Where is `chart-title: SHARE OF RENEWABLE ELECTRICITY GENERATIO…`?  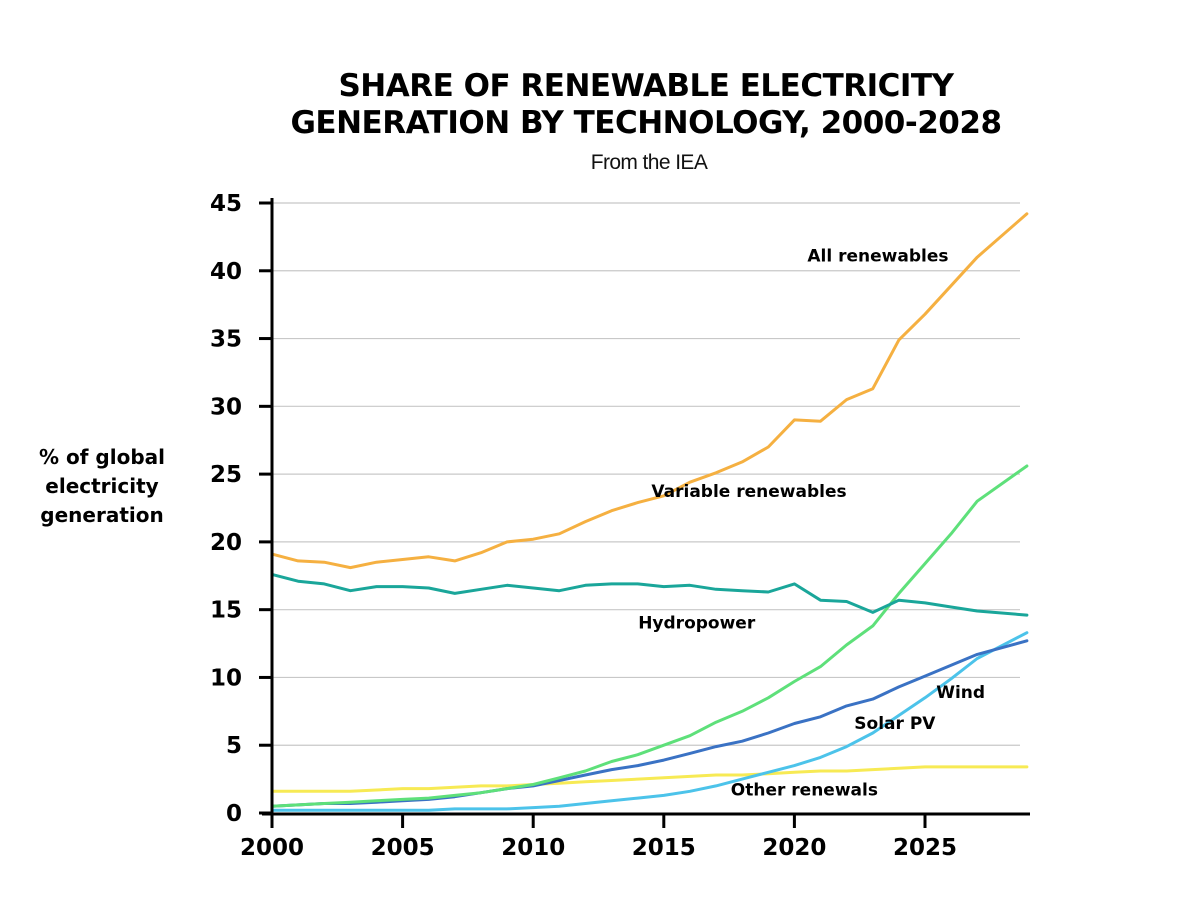
chart-title: SHARE OF RENEWABLE ELECTRICITY GENERATIO… is located at coordinates (594, 105).